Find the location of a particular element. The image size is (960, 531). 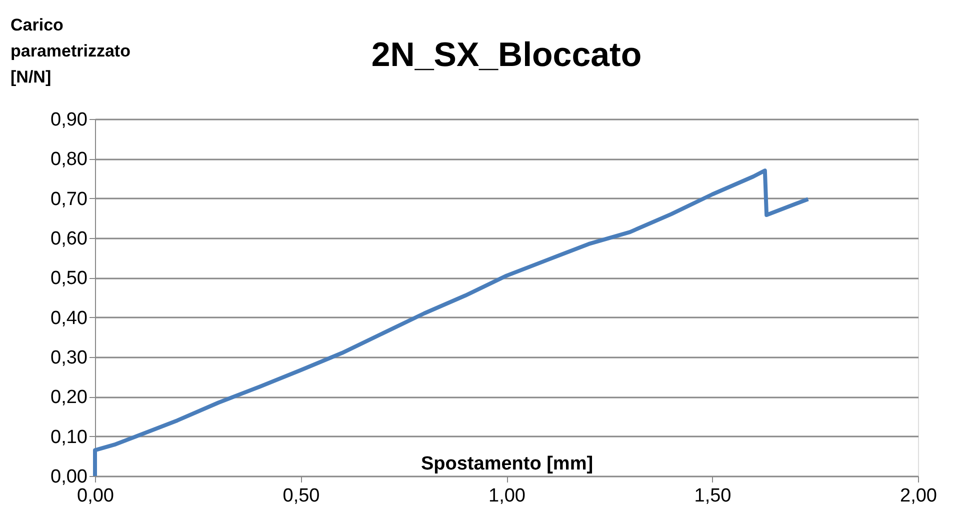

y-tick-label: 0,20 is located at coordinates (69, 397).